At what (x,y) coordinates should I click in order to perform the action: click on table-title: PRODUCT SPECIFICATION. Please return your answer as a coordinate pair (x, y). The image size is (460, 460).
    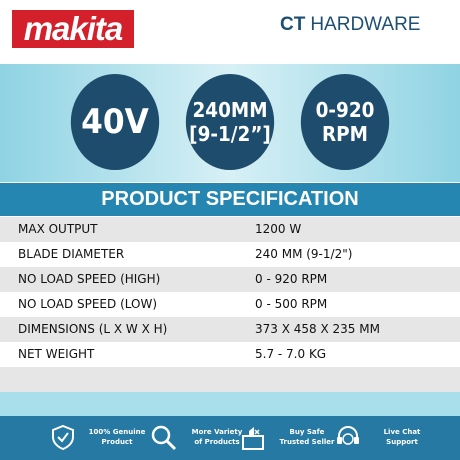
    Looking at the image, I should click on (230, 199).